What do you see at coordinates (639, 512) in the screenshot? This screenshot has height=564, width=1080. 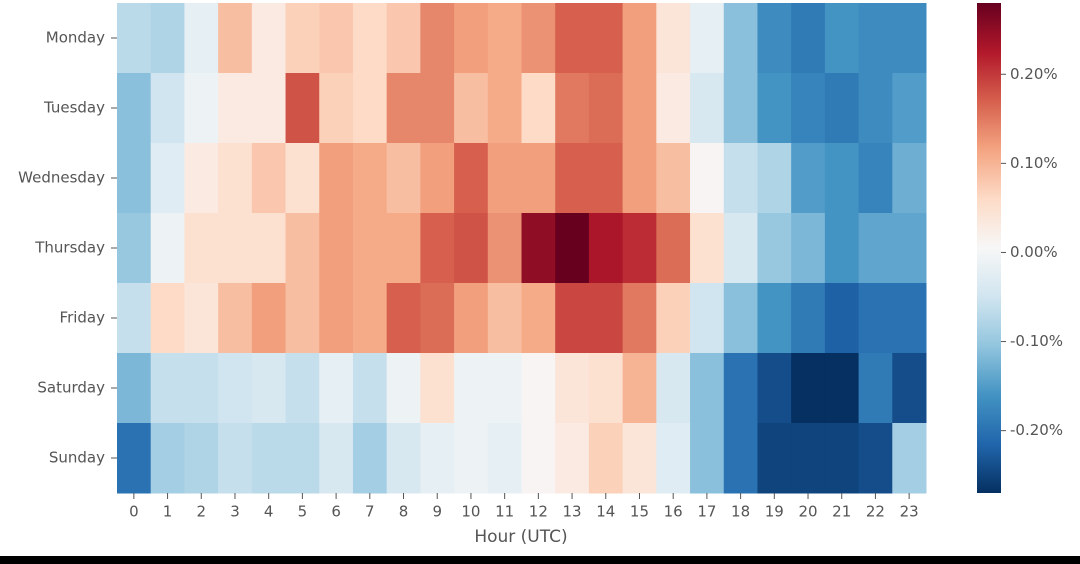 I see `x-tick-label: 15` at bounding box center [639, 512].